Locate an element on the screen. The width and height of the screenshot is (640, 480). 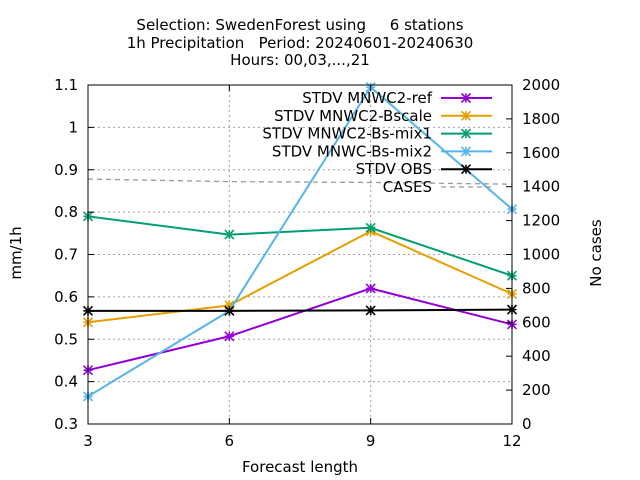
legend-label: STDV MNWC-Bs-mix2 is located at coordinates (352, 151).